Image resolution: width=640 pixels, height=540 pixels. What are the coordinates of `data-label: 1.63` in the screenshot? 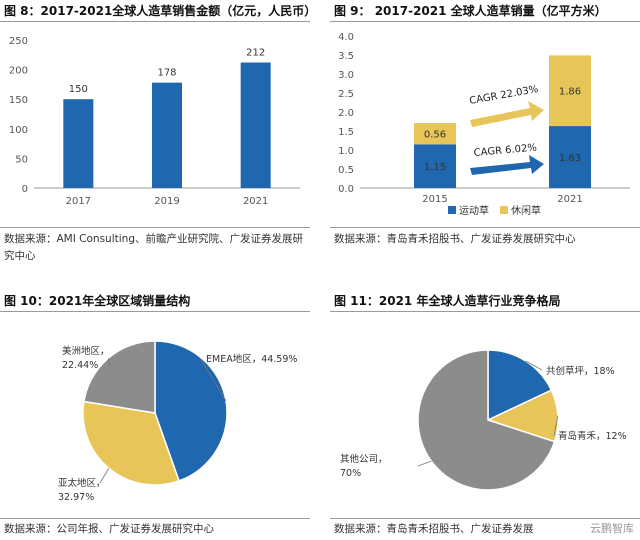 It's located at (570, 158).